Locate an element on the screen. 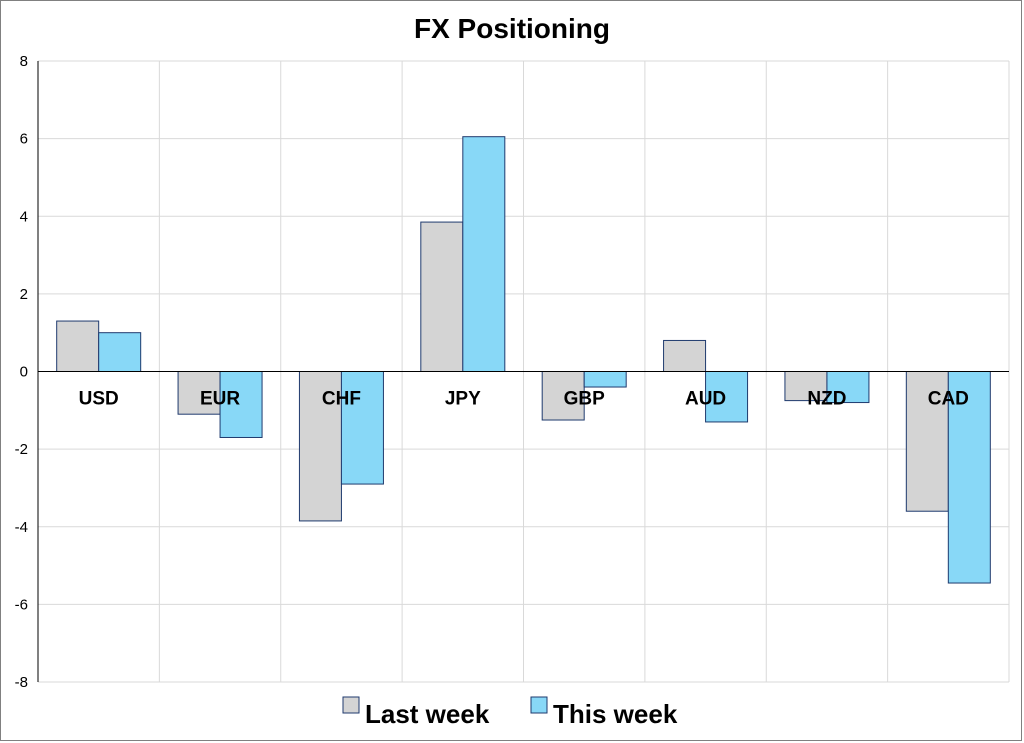 The height and width of the screenshot is (743, 1024). category-label: JPY is located at coordinates (463, 399).